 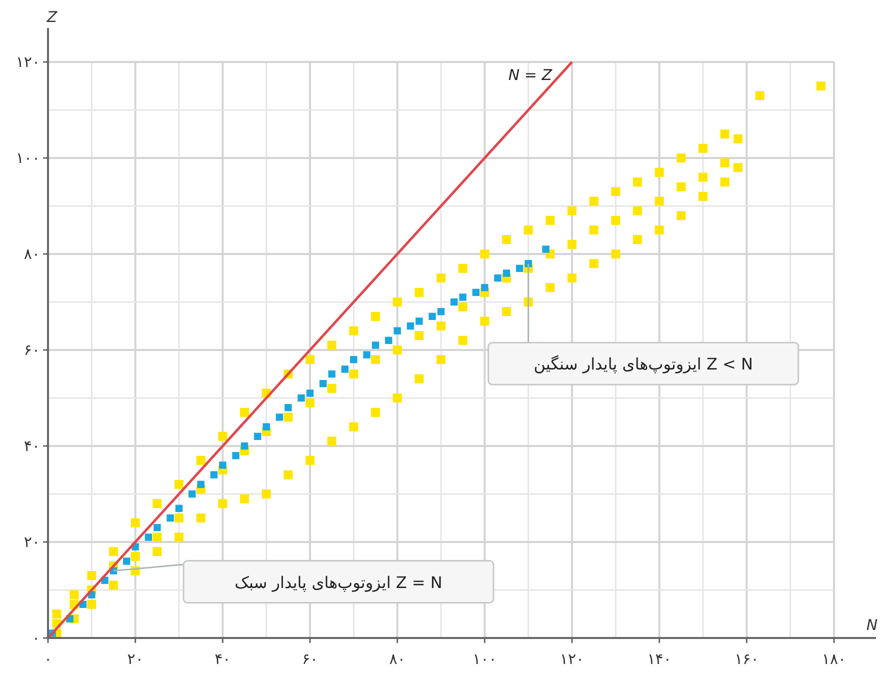 What do you see at coordinates (338, 582) in the screenshot?
I see `annotation: Z = N ایزوتوپ‌های پایدار سبک` at bounding box center [338, 582].